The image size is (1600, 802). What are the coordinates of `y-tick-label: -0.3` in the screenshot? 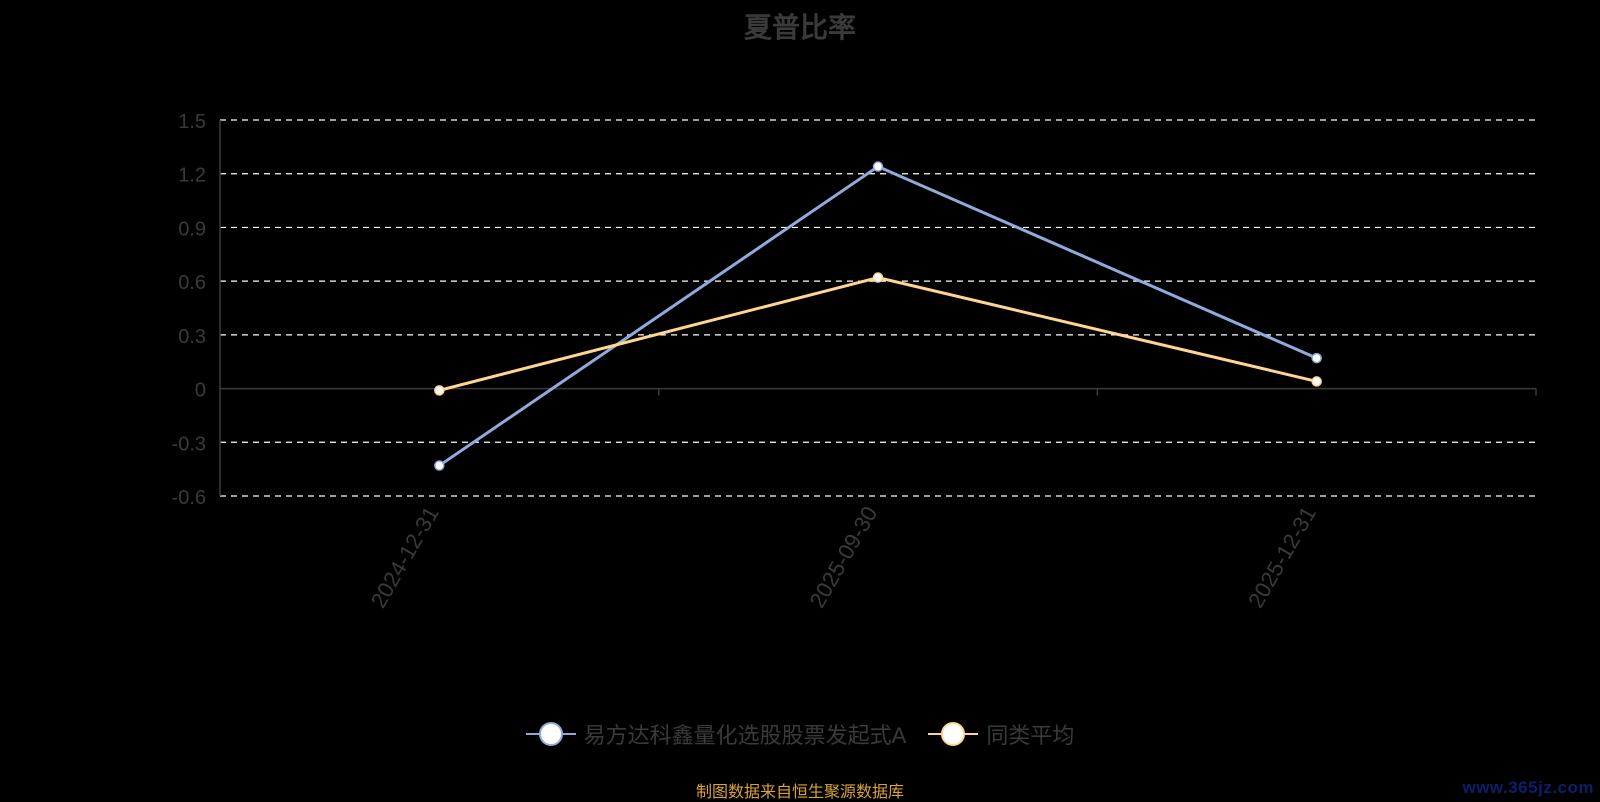 It's located at (189, 444).